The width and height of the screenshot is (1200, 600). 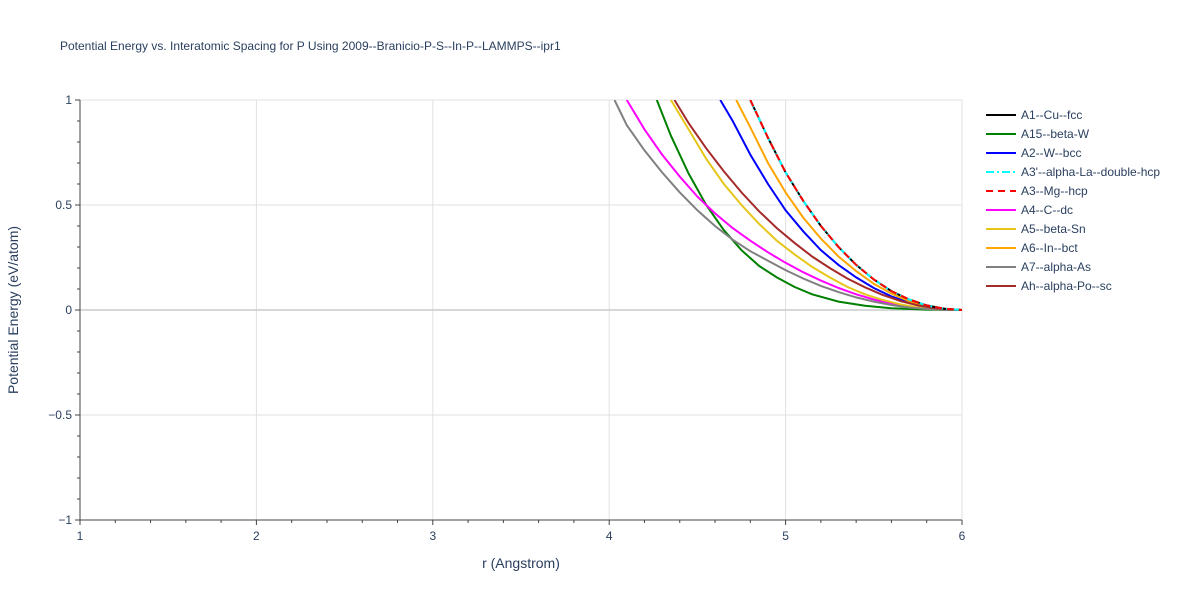 What do you see at coordinates (1047, 210) in the screenshot?
I see `legend-label: A4--C--dc` at bounding box center [1047, 210].